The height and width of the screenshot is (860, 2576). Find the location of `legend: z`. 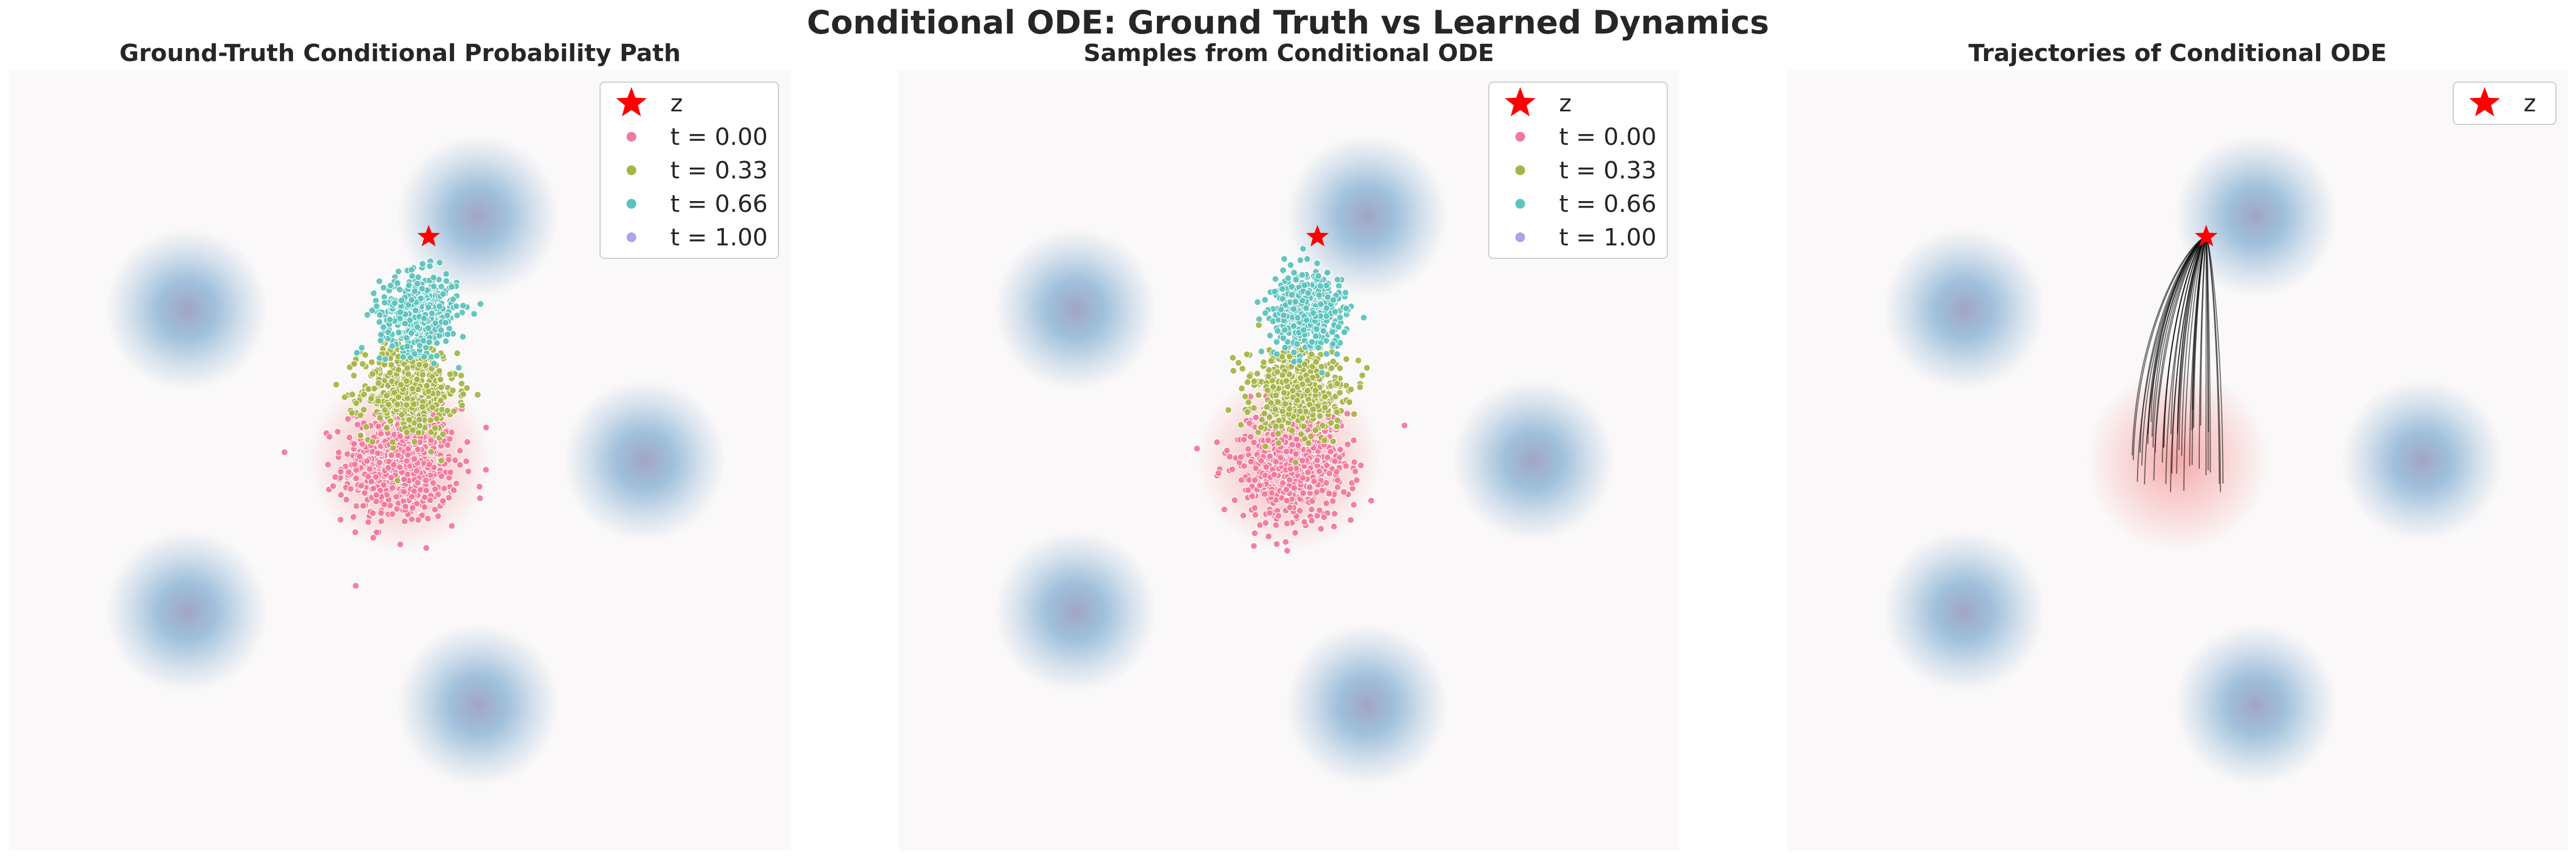

legend: z is located at coordinates (2505, 104).